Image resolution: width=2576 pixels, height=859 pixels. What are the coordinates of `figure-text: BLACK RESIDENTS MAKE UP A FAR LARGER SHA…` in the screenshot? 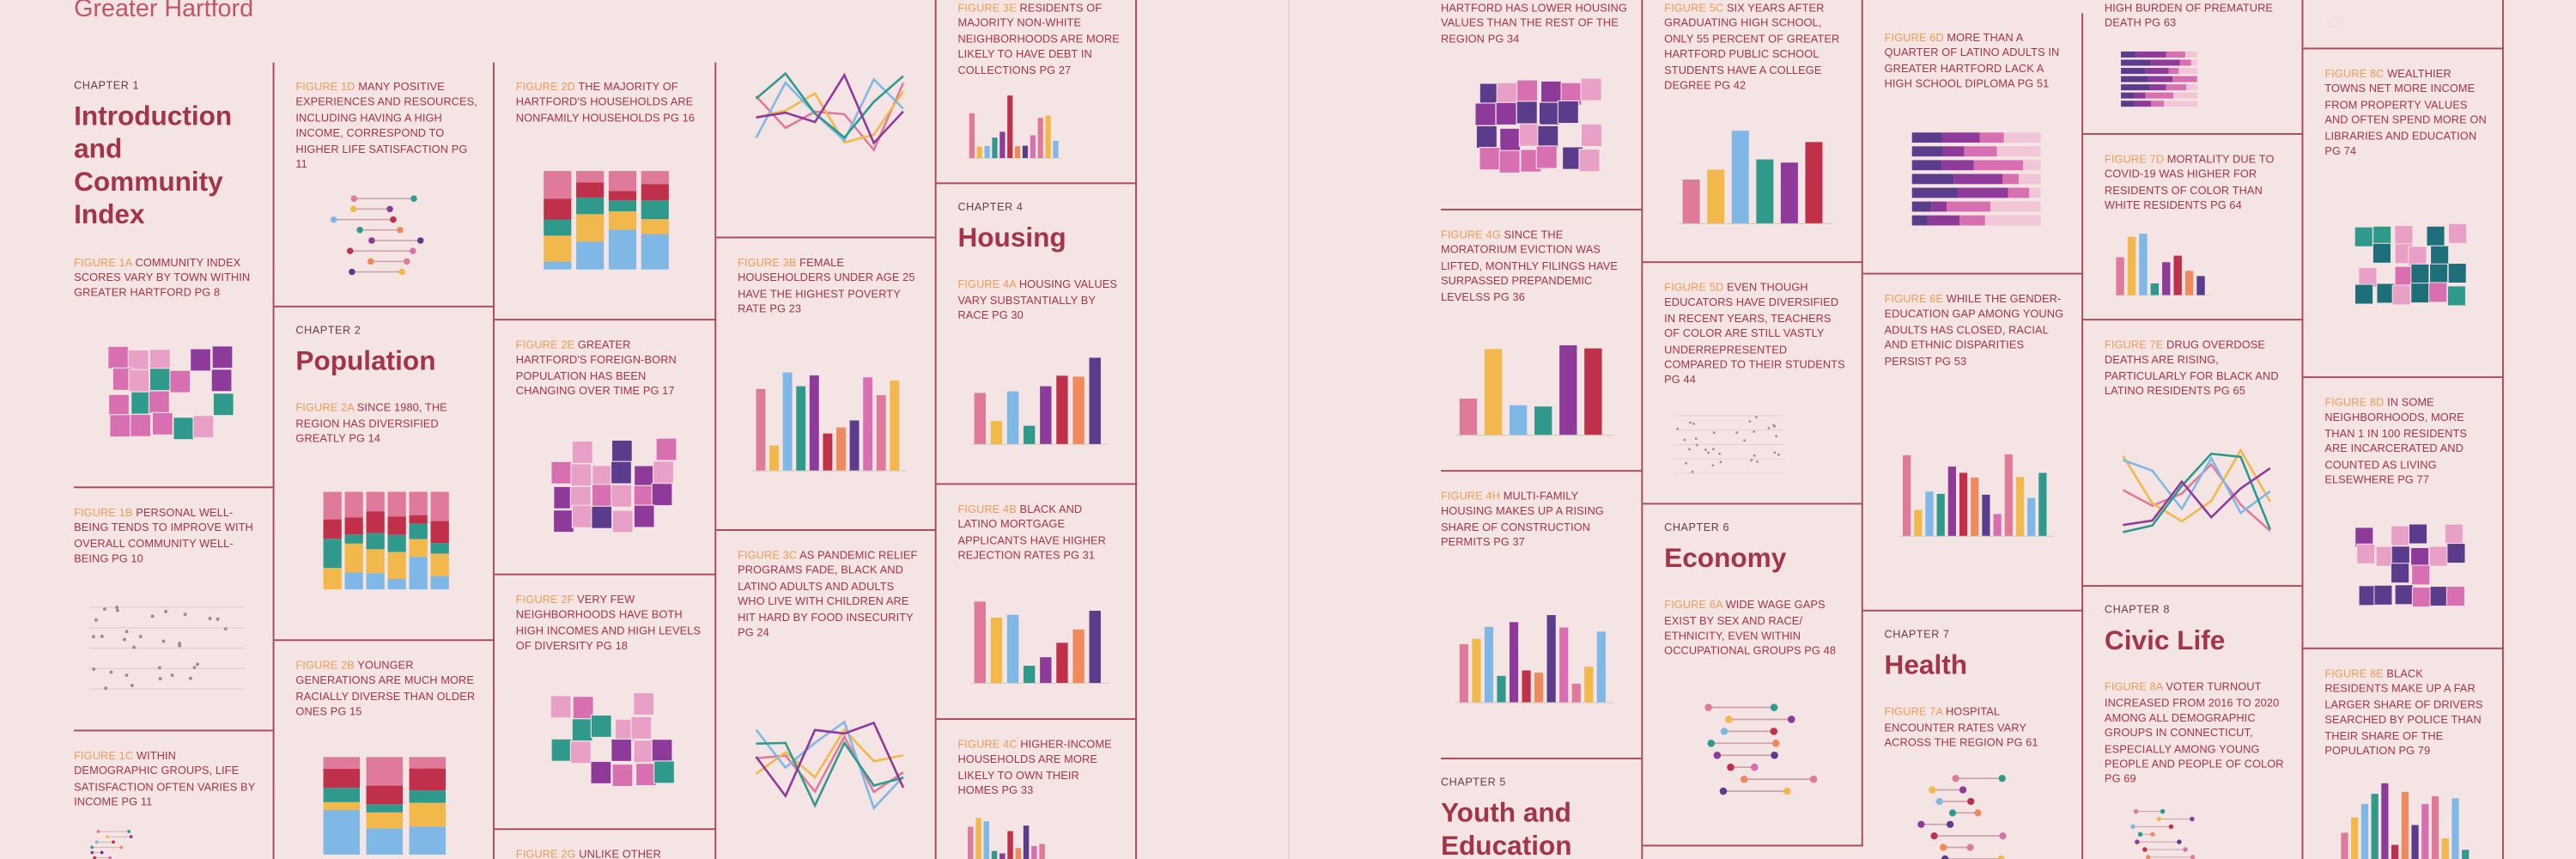 It's located at (2404, 713).